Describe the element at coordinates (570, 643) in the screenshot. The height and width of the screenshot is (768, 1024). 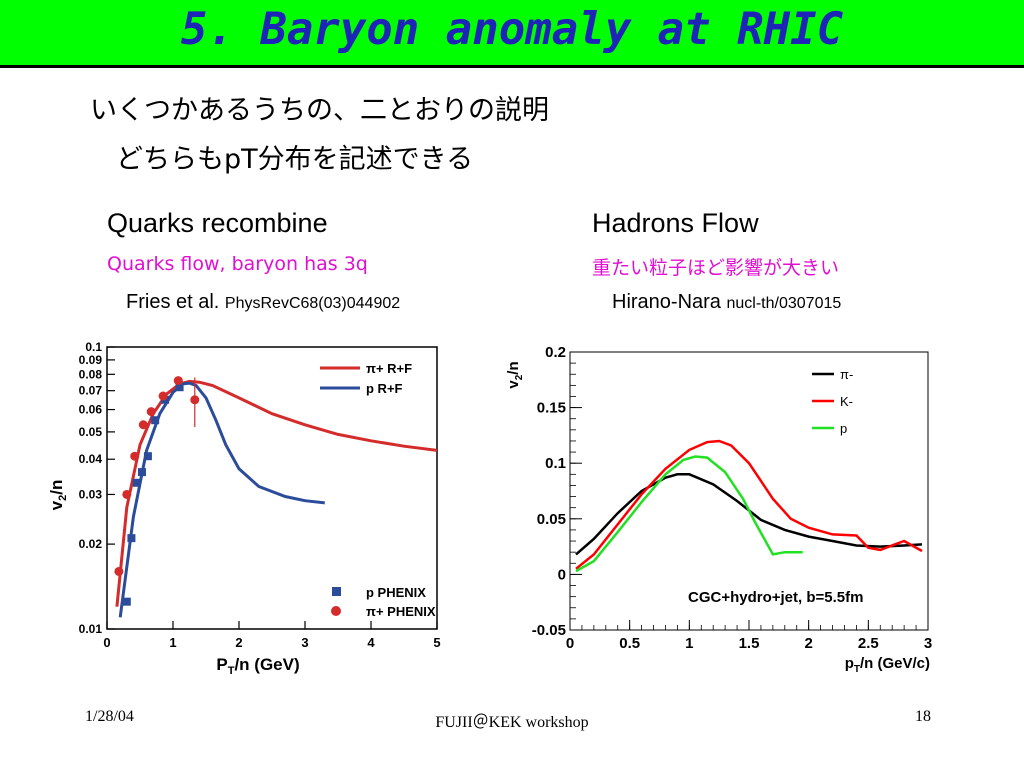
I see `right-xtick-label: 0` at that location.